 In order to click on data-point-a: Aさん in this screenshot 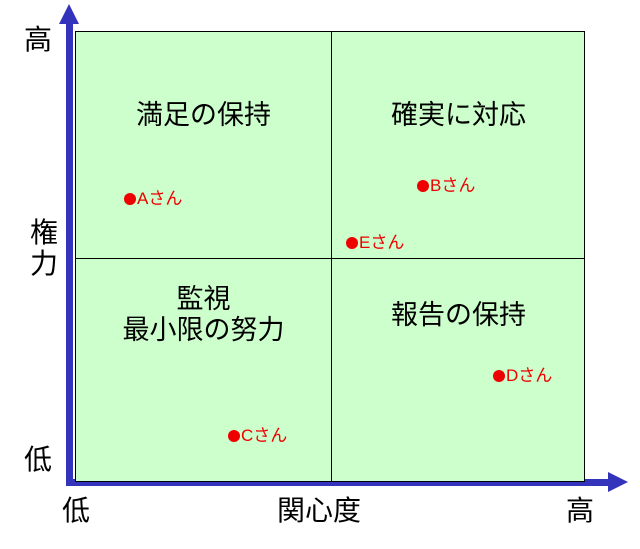, I will do `click(153, 198)`.